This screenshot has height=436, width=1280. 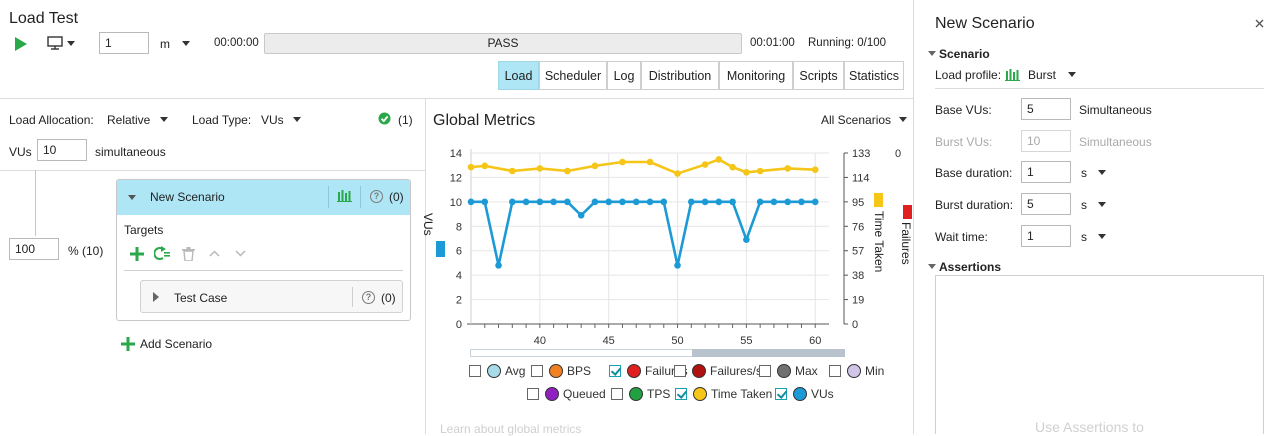 What do you see at coordinates (961, 237) in the screenshot?
I see `wait-time-label: Wait time:` at bounding box center [961, 237].